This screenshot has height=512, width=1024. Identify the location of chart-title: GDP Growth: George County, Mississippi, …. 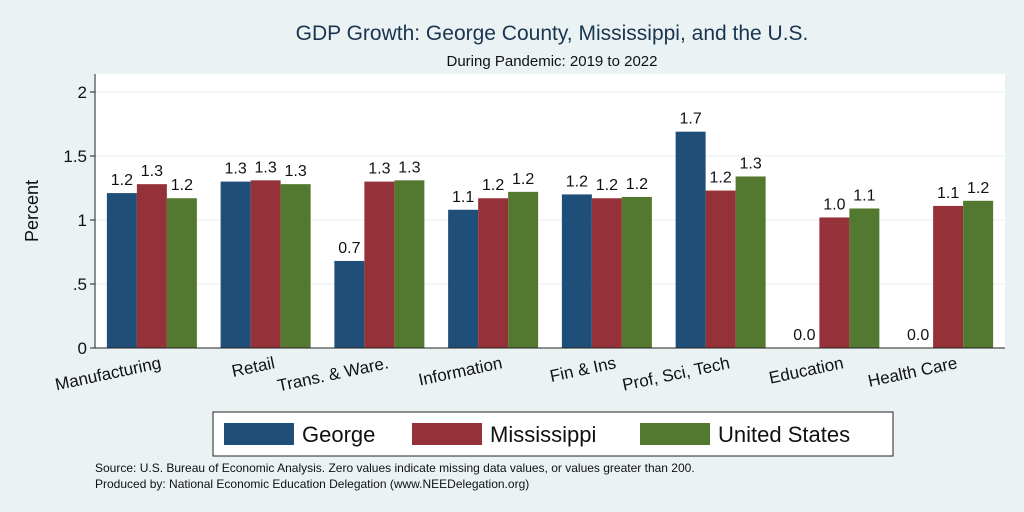
(552, 33).